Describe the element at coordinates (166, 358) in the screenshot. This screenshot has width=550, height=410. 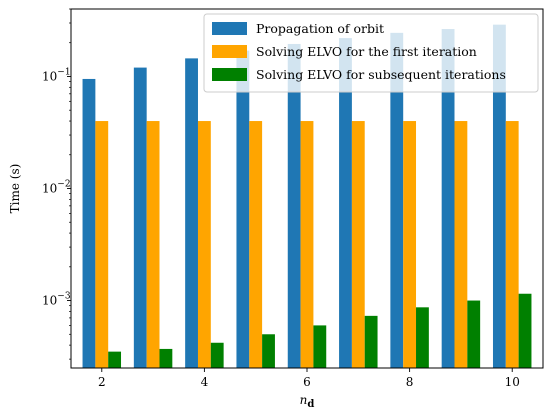
I see `bar-series3-x3` at that location.